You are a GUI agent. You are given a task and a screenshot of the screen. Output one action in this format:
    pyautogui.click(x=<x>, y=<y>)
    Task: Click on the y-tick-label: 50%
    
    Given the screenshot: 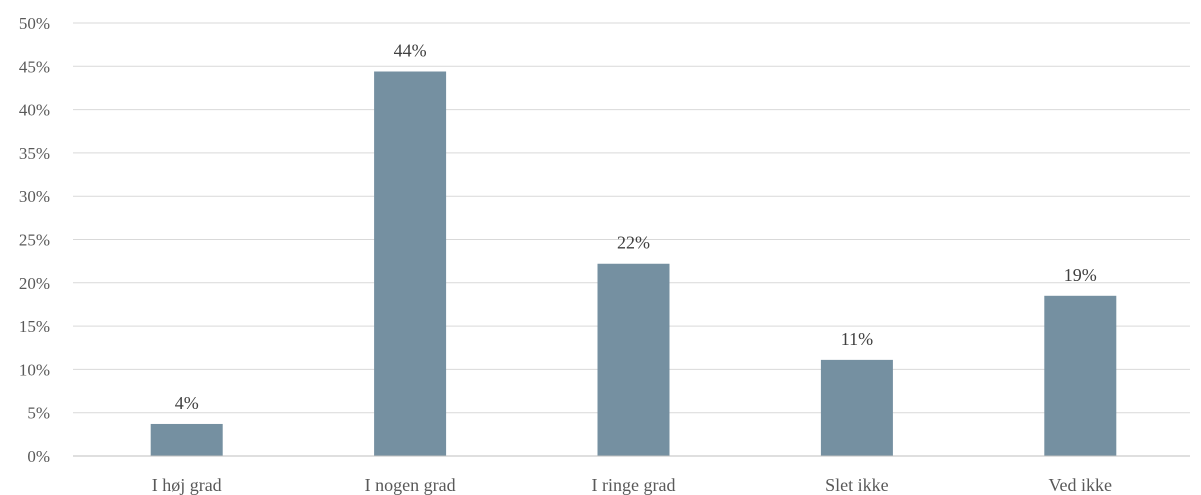 What is the action you would take?
    pyautogui.click(x=34, y=23)
    